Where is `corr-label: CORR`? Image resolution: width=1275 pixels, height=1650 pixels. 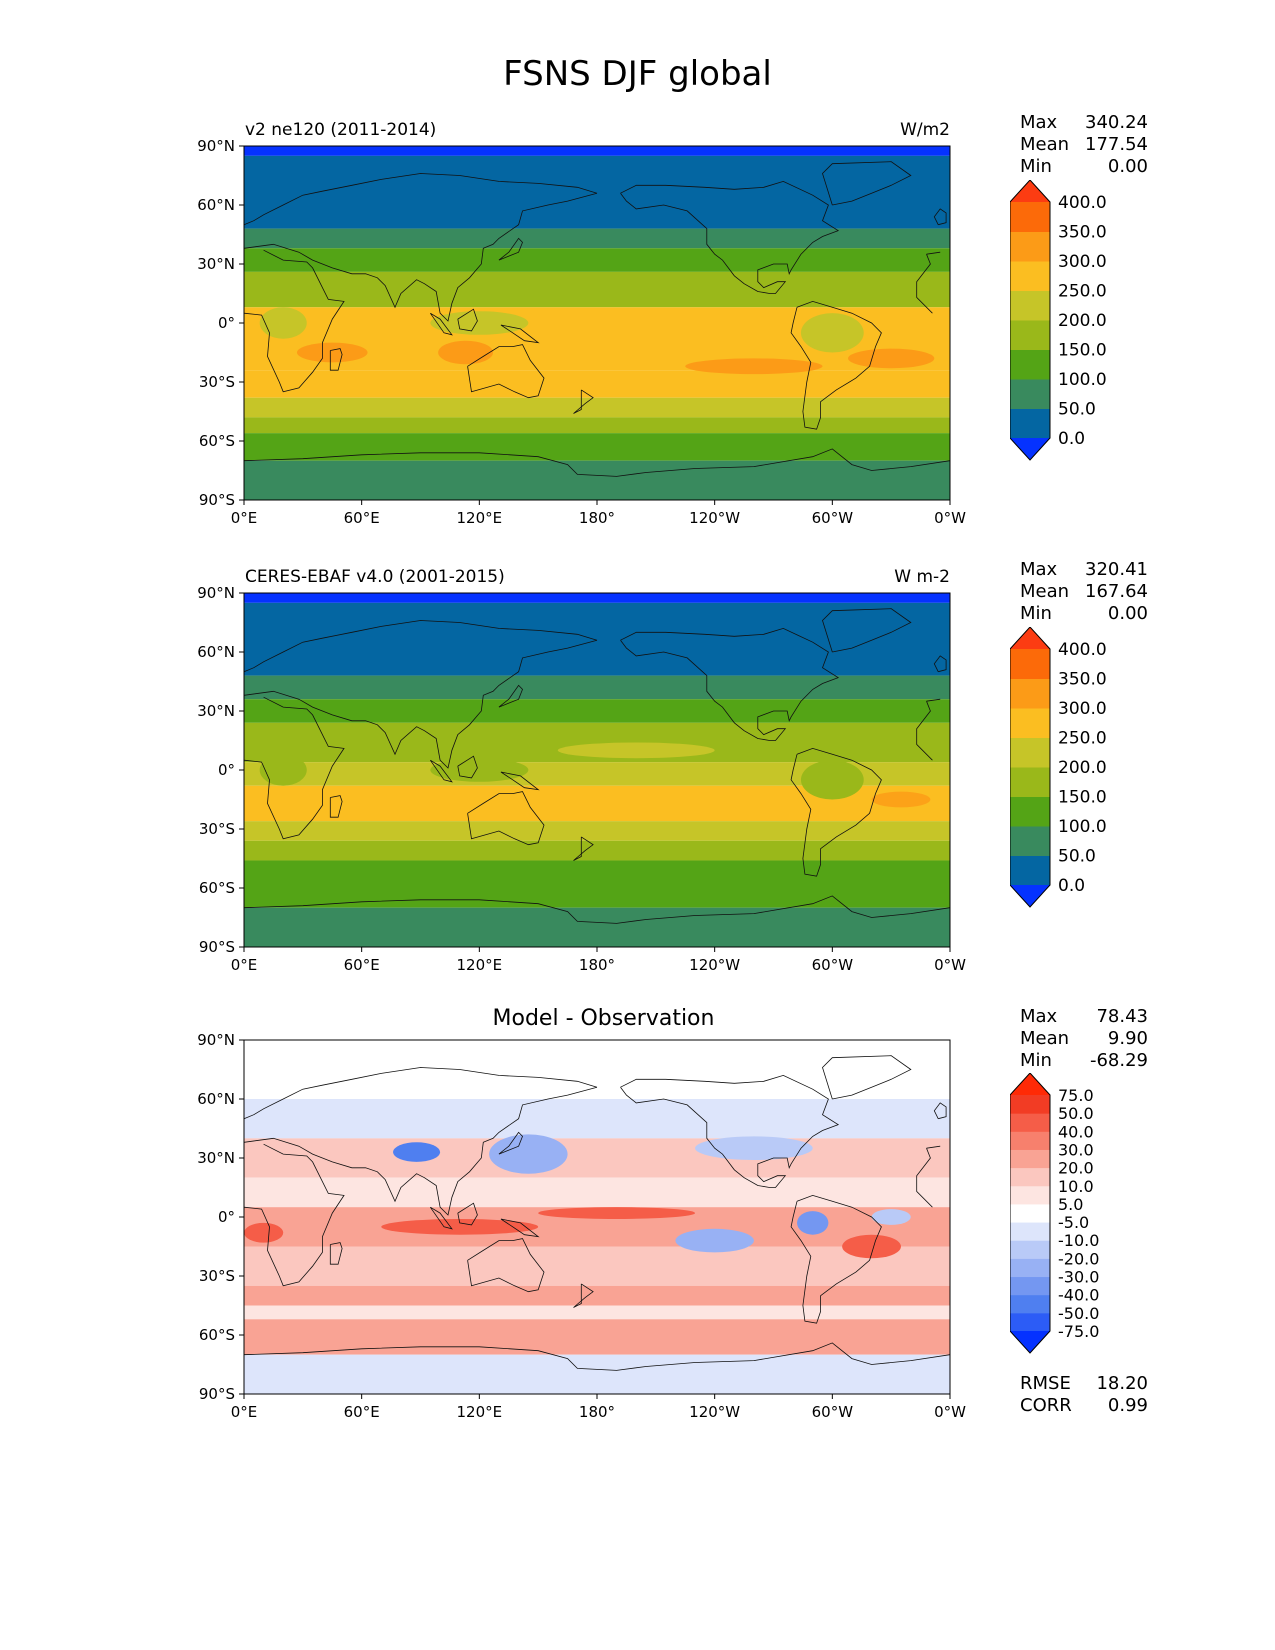 corr-label: CORR is located at coordinates (1046, 1405).